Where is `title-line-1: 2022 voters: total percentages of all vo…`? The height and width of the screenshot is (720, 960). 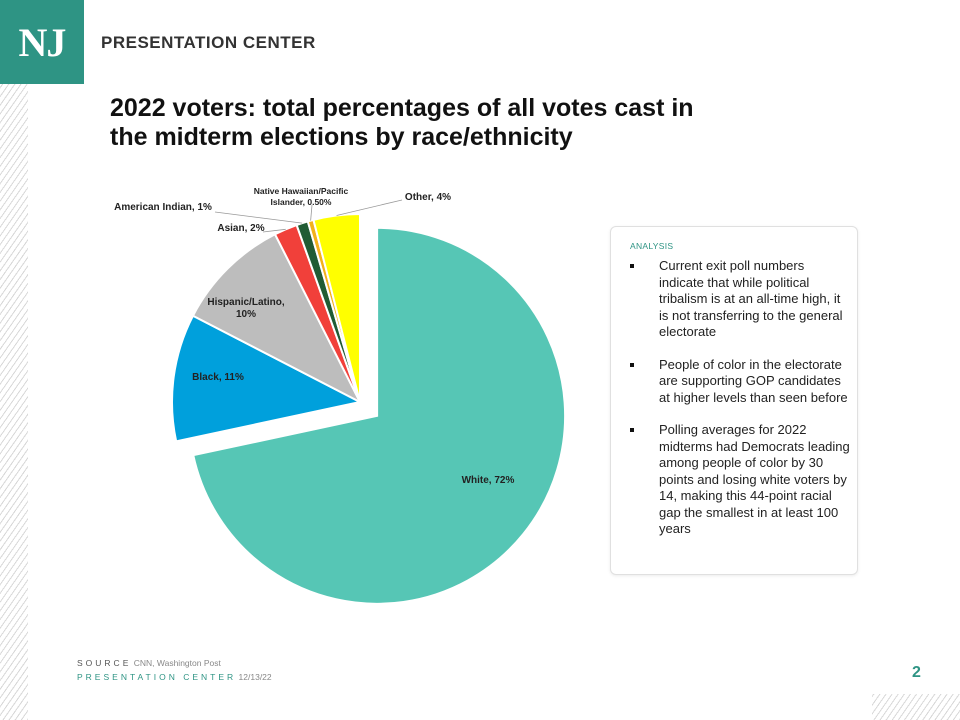 title-line-1: 2022 voters: total percentages of all vo… is located at coordinates (402, 108).